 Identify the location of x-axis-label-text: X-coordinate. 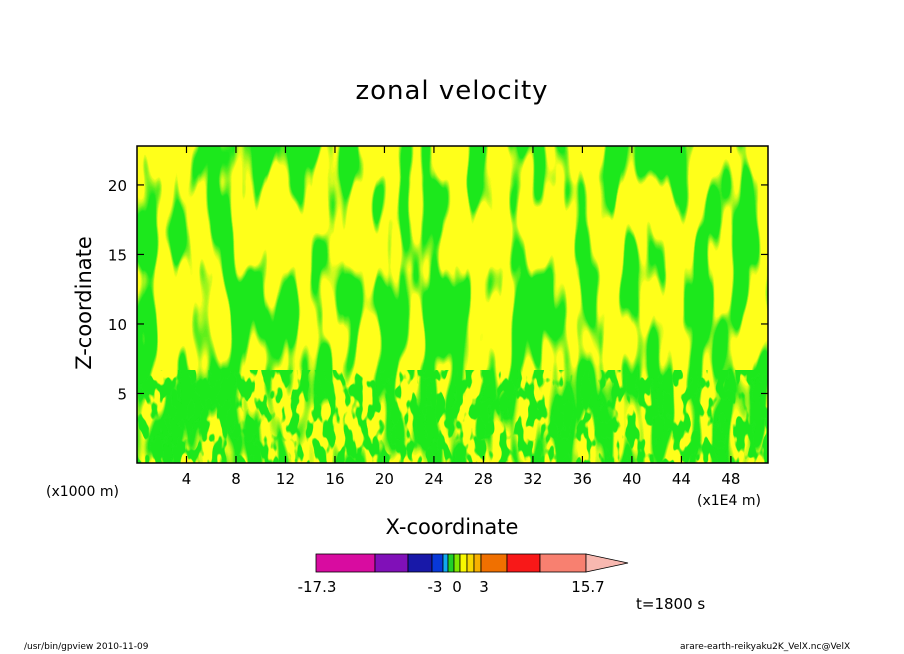
(452, 527).